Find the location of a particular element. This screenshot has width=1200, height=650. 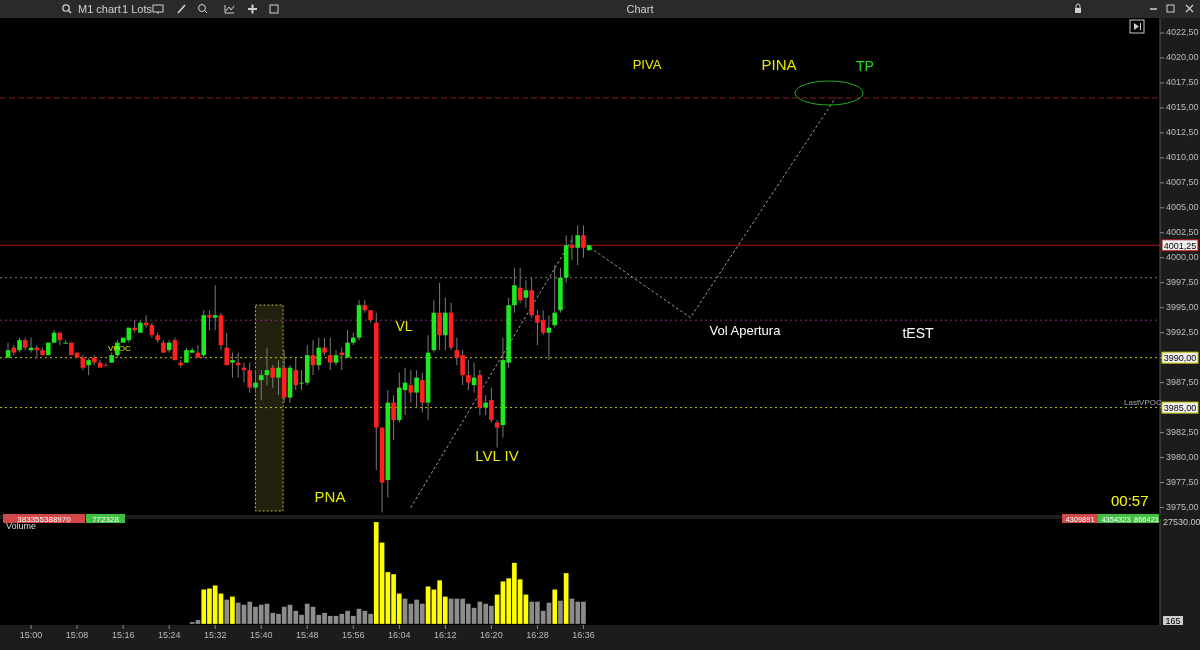

x-tick-label: 15:16 is located at coordinates (123, 635).